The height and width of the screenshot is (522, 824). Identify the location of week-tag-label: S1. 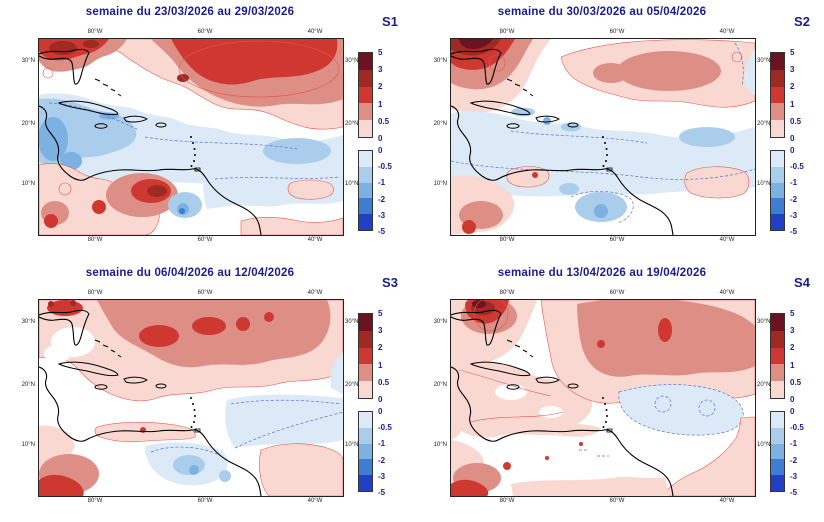
(390, 21).